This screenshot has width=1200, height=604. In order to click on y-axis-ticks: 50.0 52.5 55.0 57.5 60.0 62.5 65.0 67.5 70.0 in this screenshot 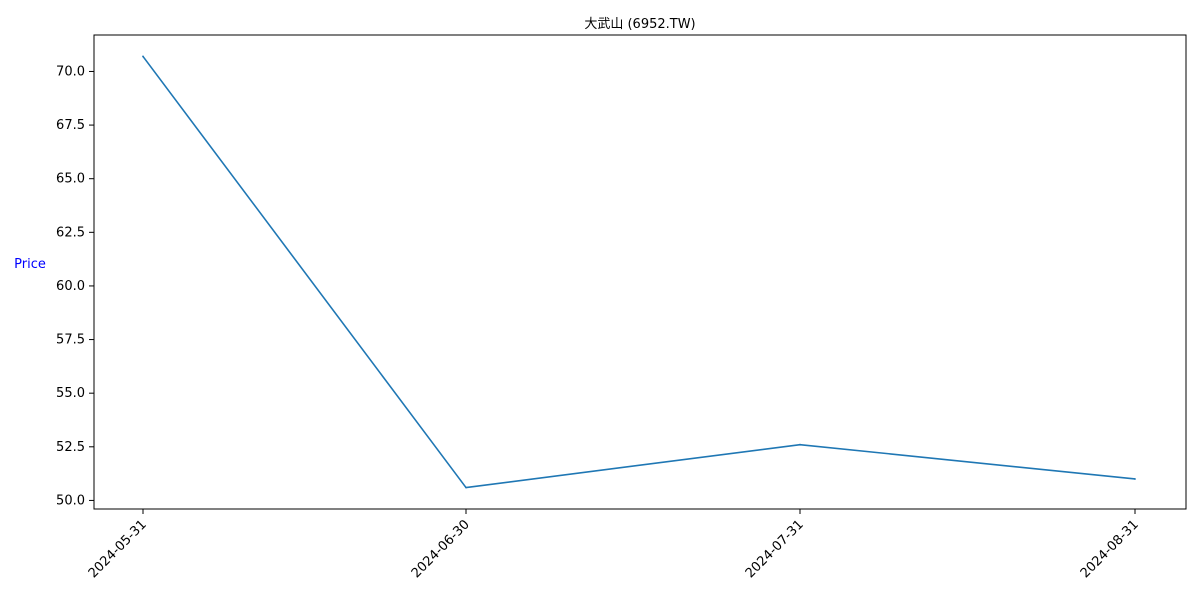, I will do `click(75, 286)`.